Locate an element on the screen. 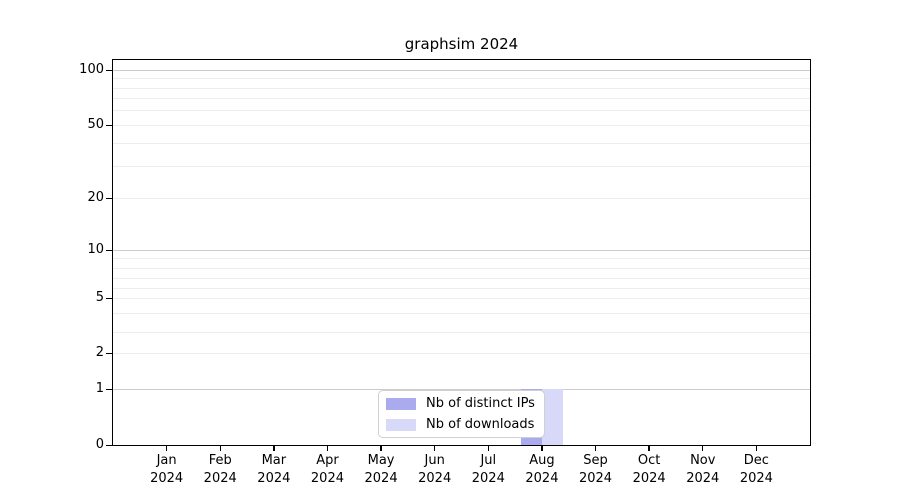 The width and height of the screenshot is (900, 500). y-tick-label: 100 is located at coordinates (91, 69).